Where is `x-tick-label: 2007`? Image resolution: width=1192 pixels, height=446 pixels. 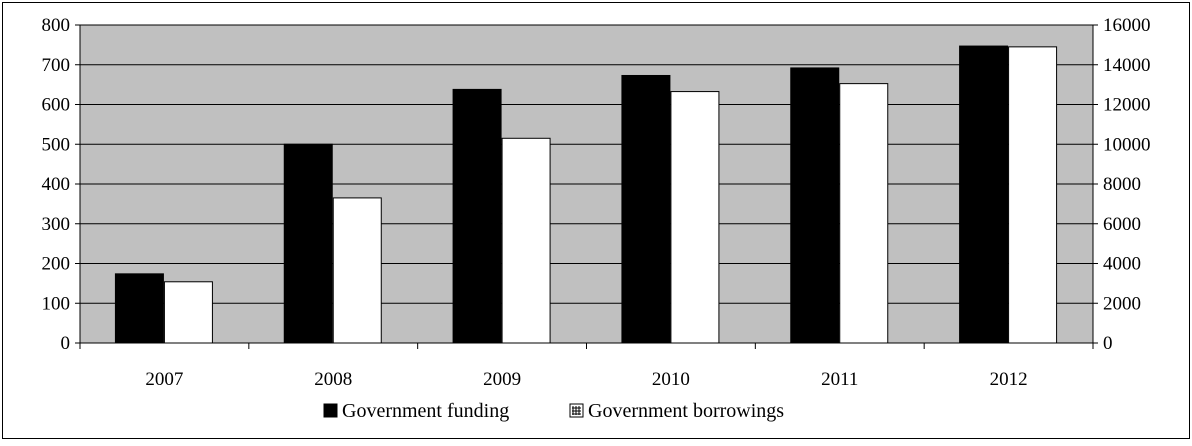 x-tick-label: 2007 is located at coordinates (164, 379).